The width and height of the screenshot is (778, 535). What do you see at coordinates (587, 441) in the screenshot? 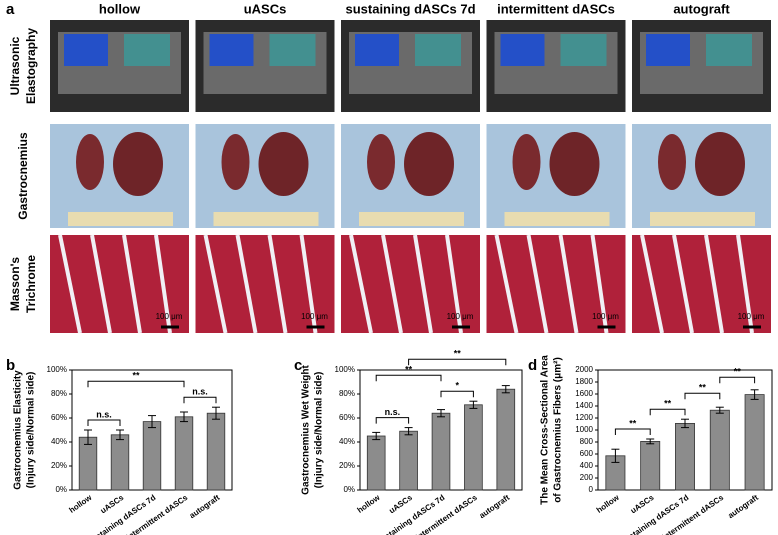
I see `y-tick-label: 800` at bounding box center [587, 441].